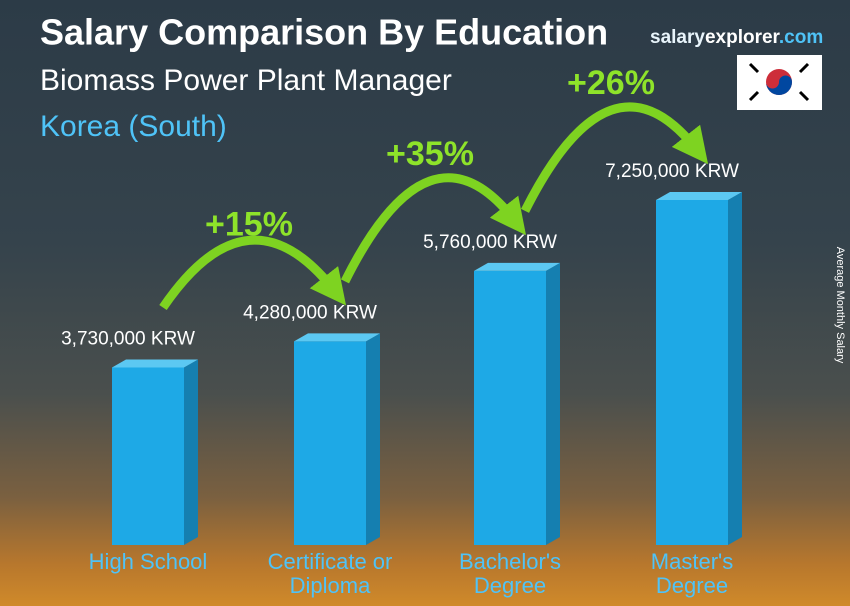 The image size is (850, 606). I want to click on value-label: 5,760,000 KRW, so click(490, 242).